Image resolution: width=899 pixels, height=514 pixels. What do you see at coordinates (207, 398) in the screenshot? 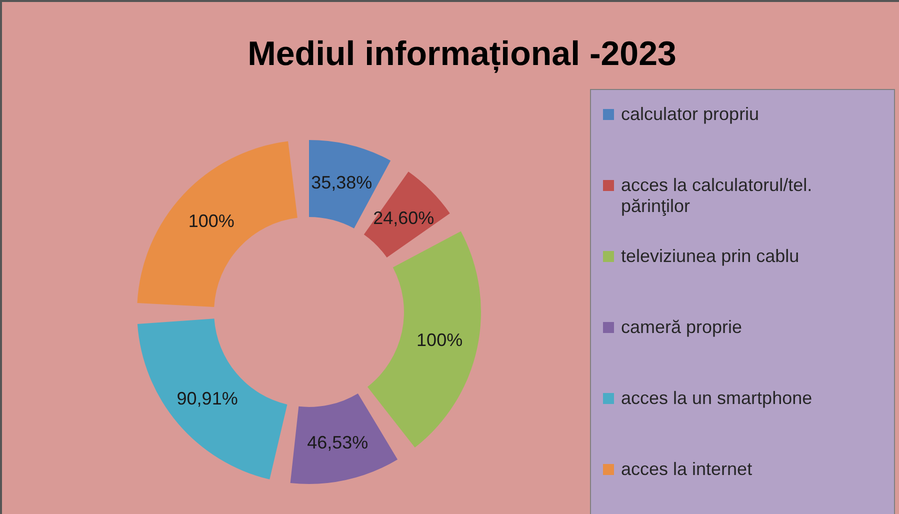
I see `data-label: 90,91%` at bounding box center [207, 398].